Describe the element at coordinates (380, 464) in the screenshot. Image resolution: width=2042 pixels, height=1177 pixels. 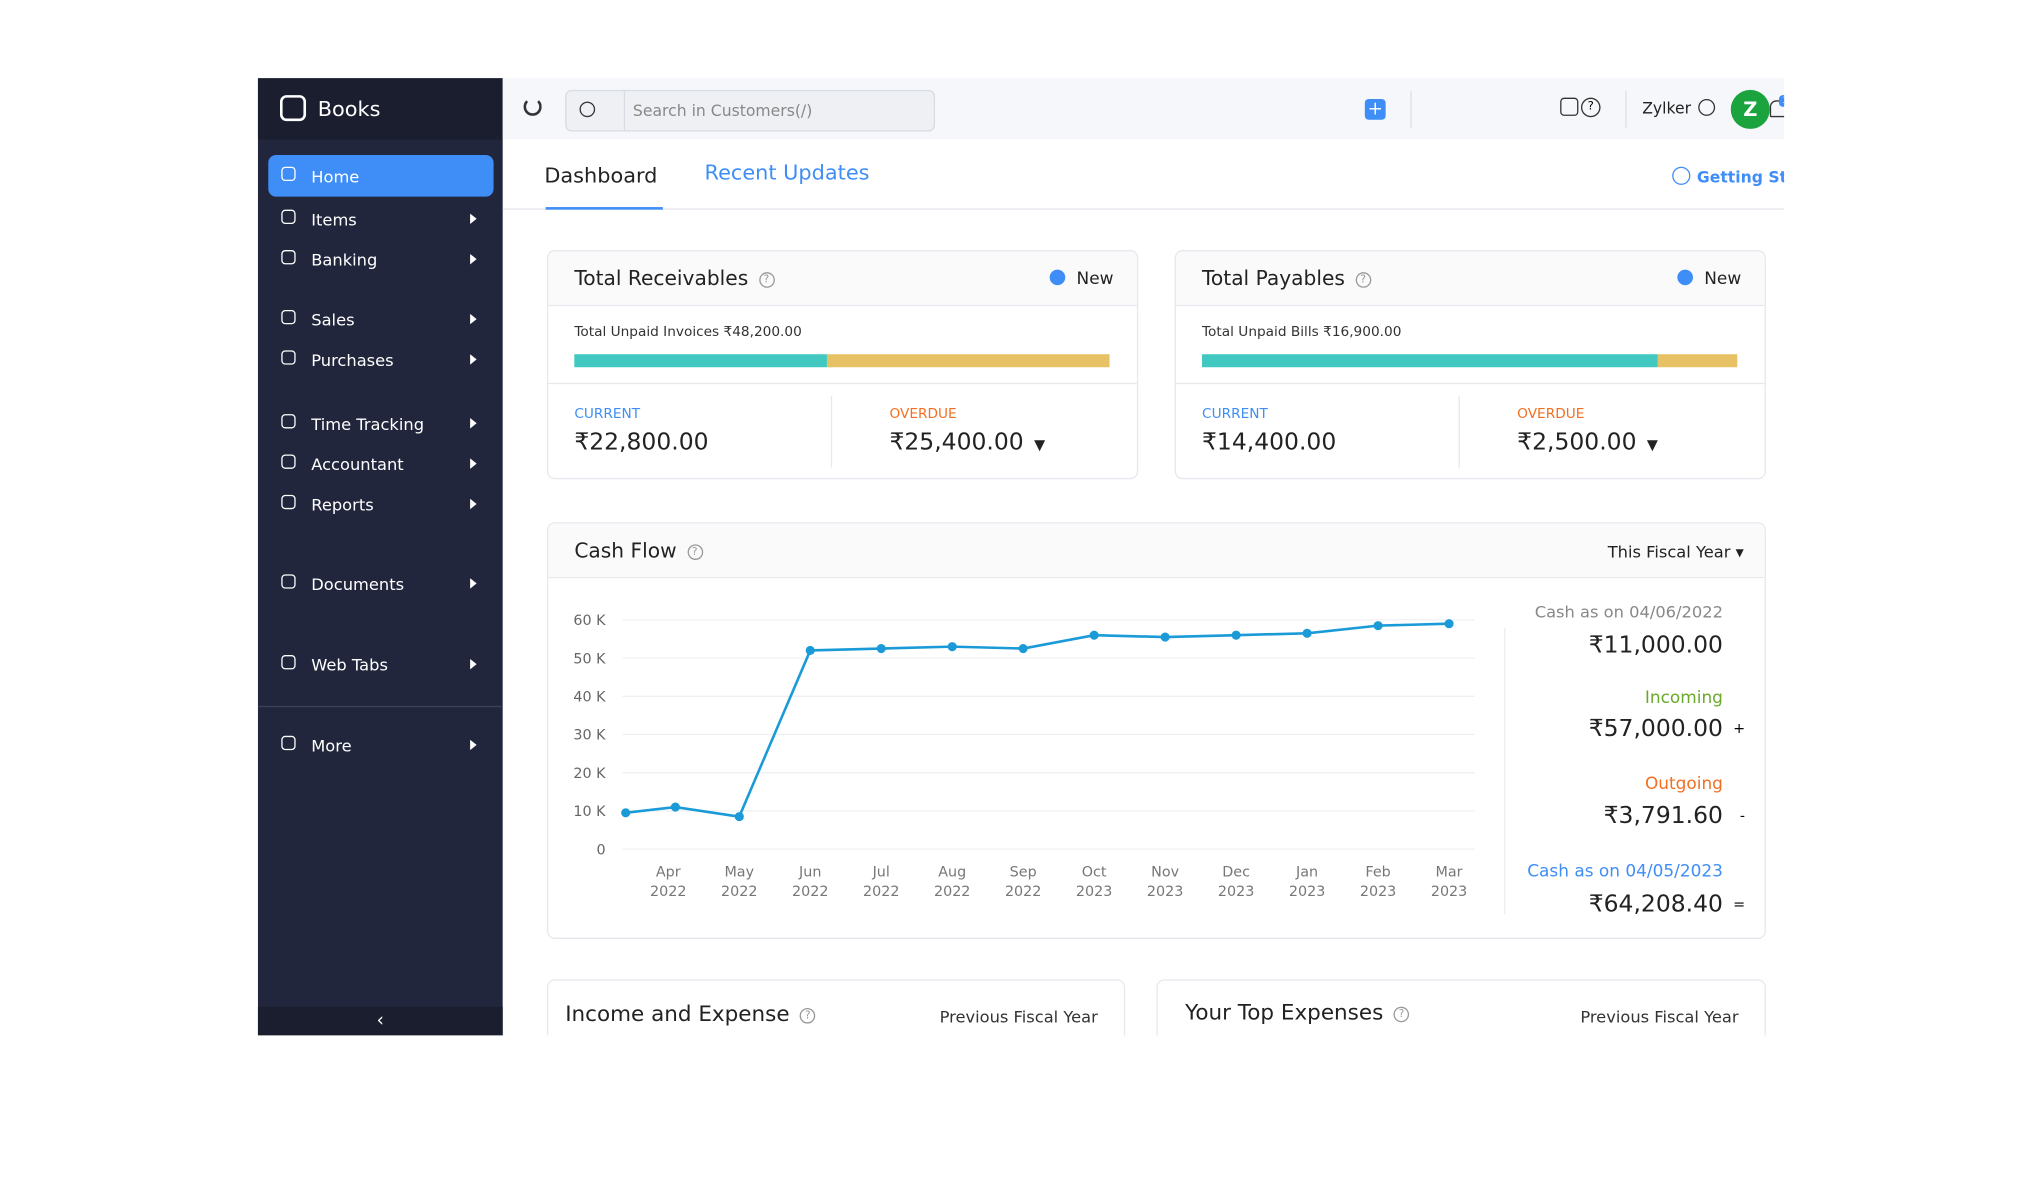
I see `nav-item: Accountant` at that location.